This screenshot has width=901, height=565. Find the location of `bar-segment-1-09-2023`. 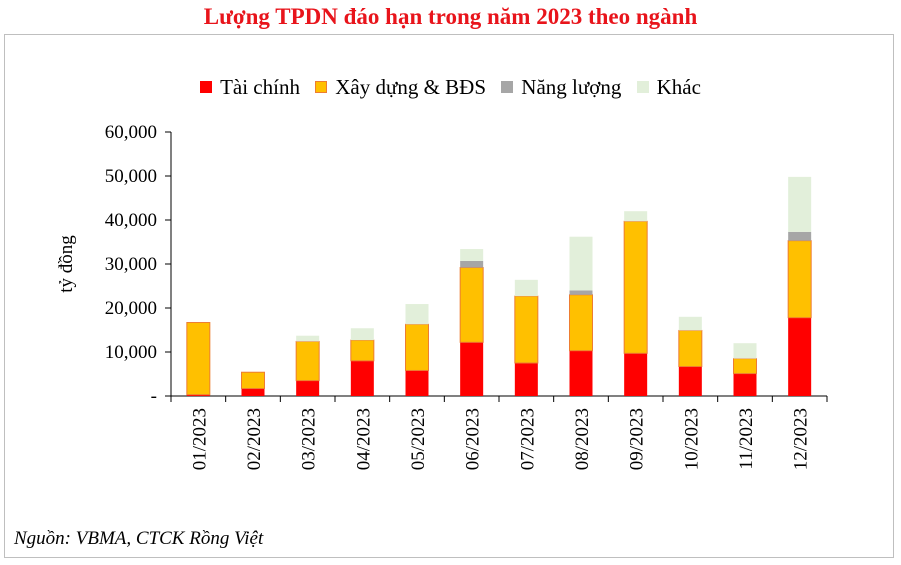

bar-segment-1-09-2023 is located at coordinates (636, 374).